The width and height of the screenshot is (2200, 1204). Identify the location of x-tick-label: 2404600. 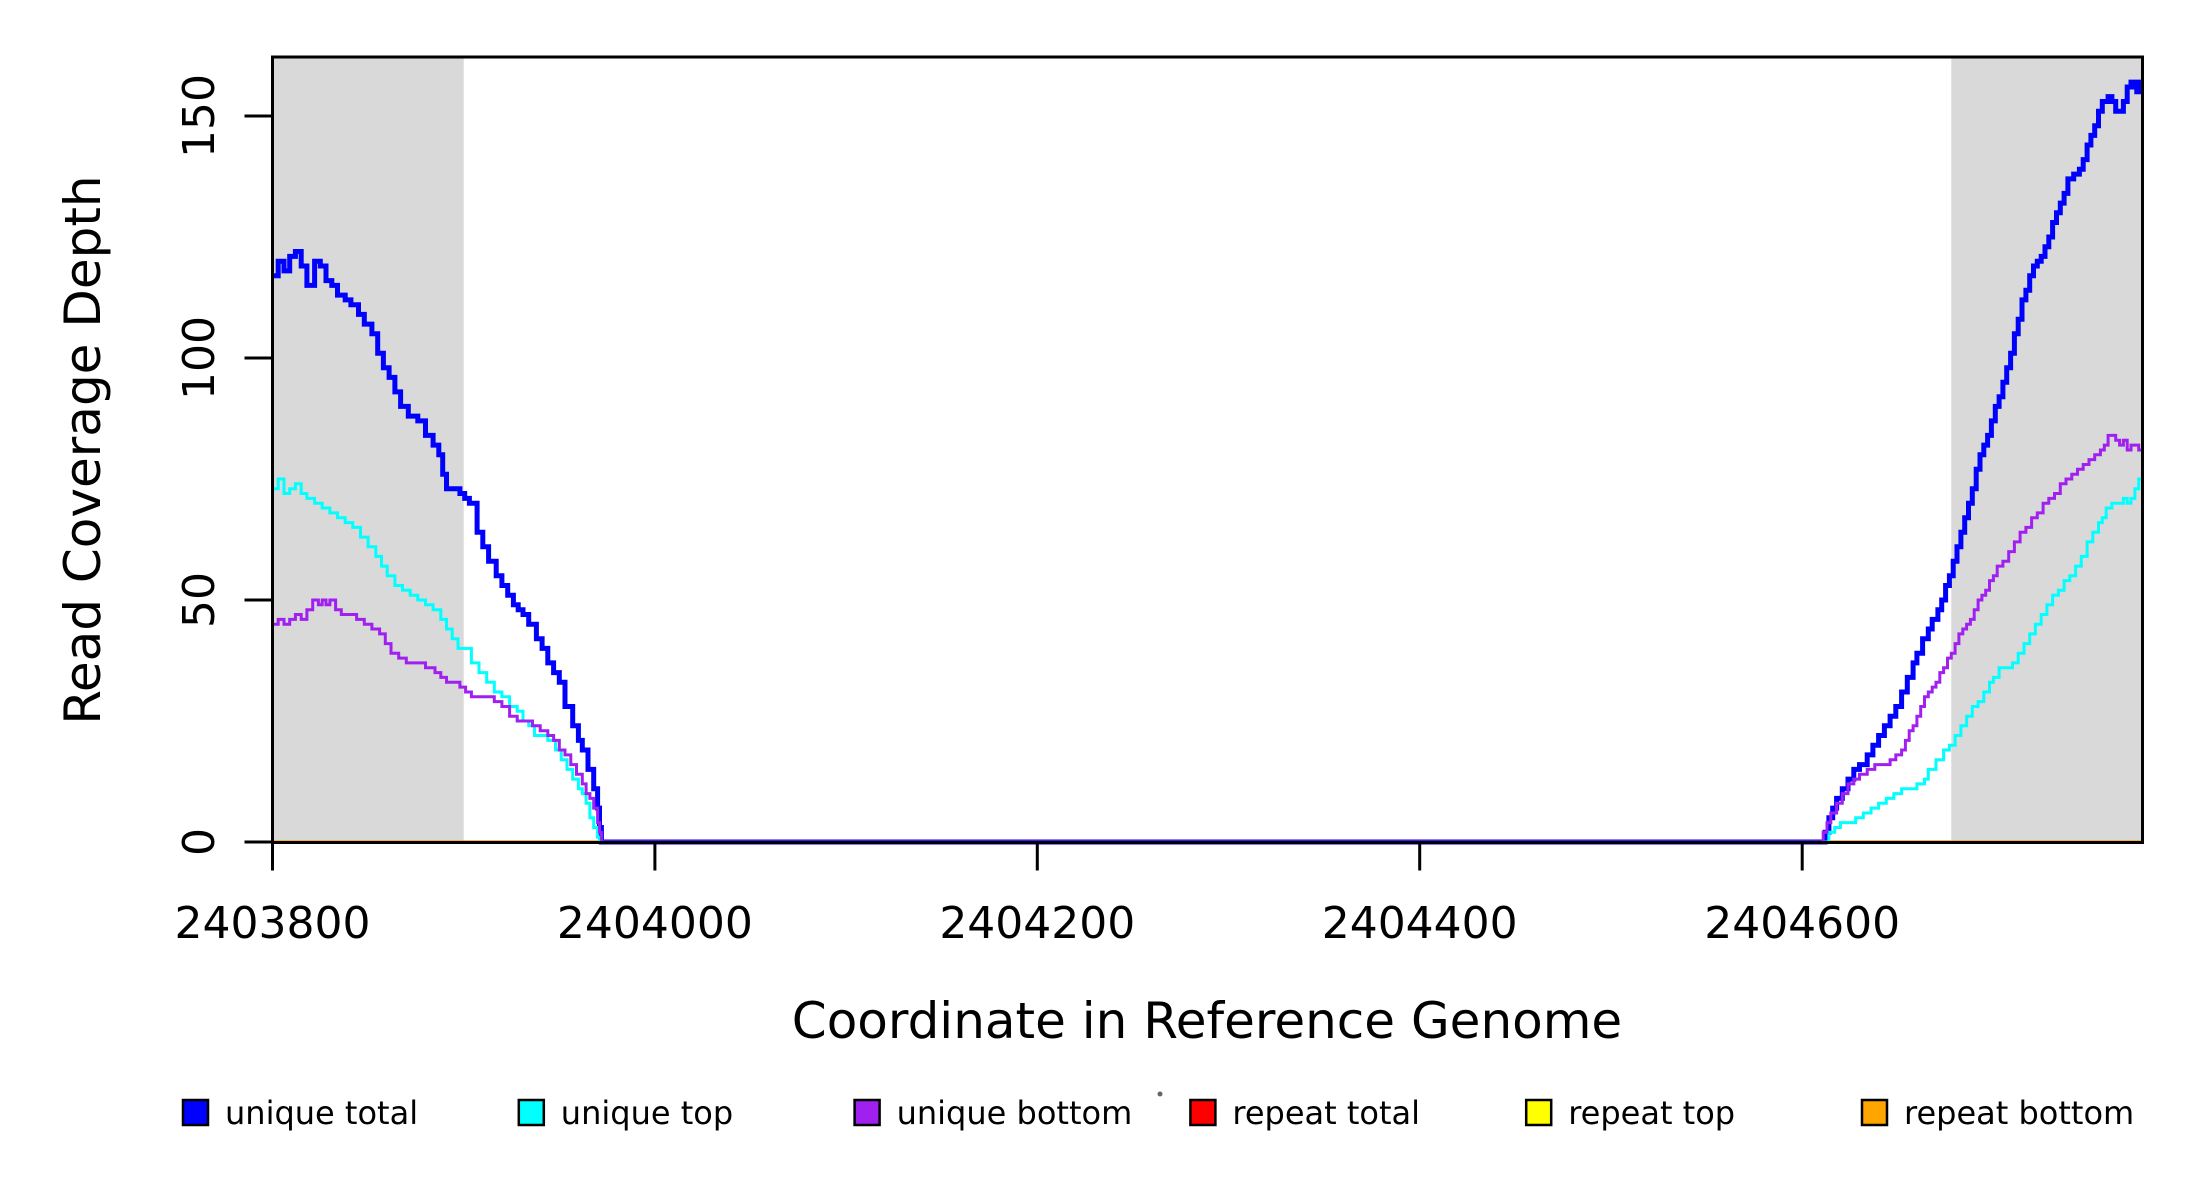
(1802, 923).